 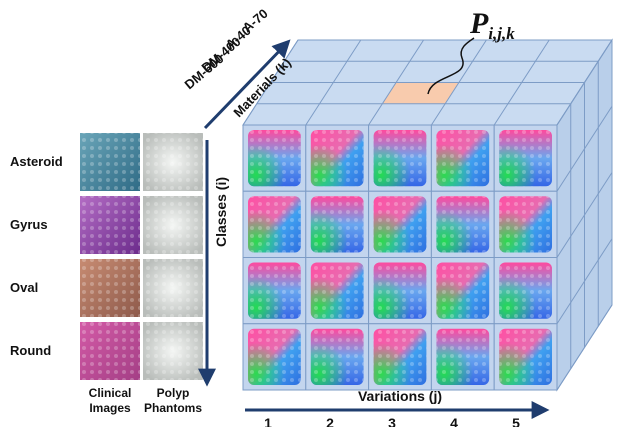 What do you see at coordinates (330, 421) in the screenshot?
I see `variation-number: 2` at bounding box center [330, 421].